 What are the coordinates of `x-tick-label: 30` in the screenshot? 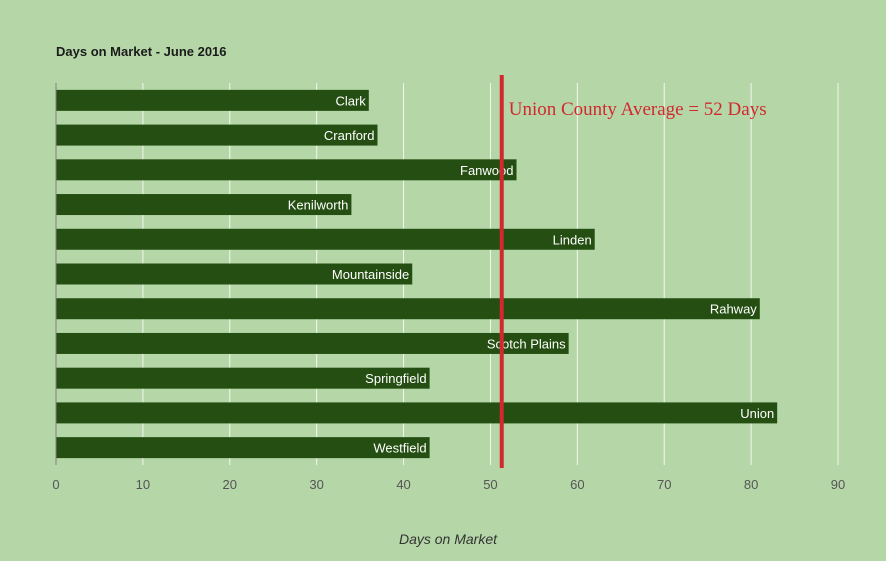 It's located at (316, 484).